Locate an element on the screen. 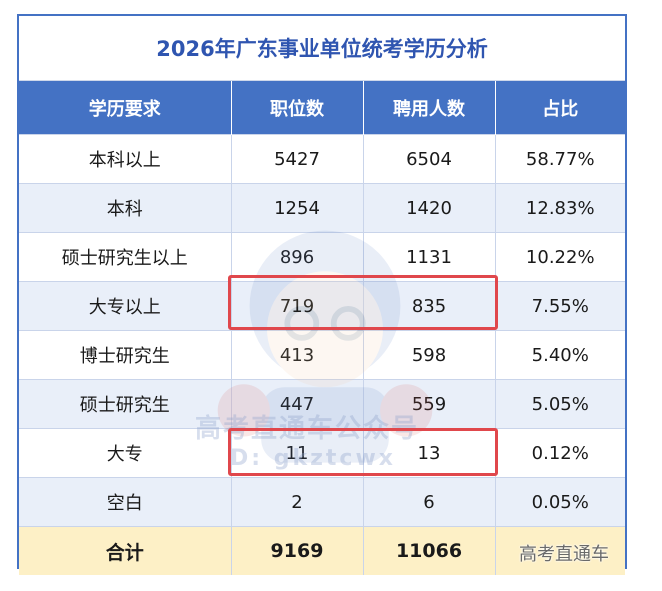 Image resolution: width=662 pixels, height=591 pixels. cell-positions: 11 is located at coordinates (297, 453).